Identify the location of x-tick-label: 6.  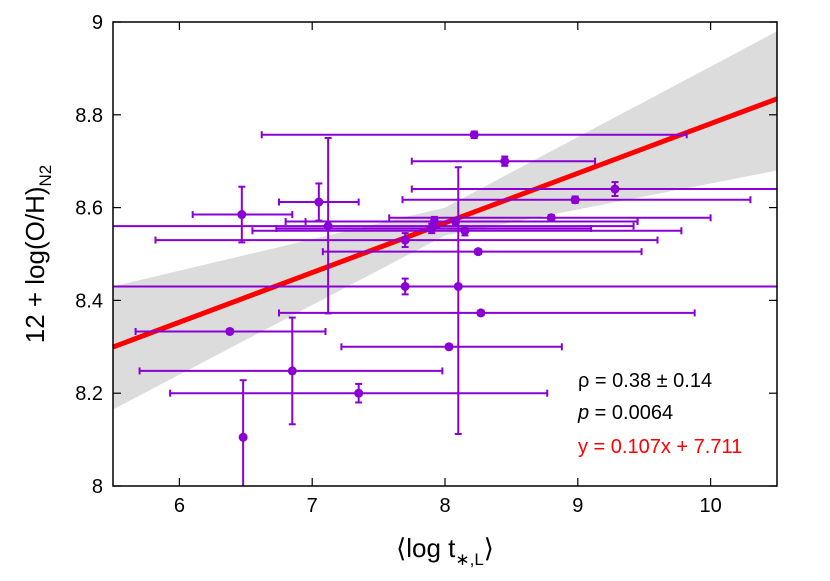
(179, 506).